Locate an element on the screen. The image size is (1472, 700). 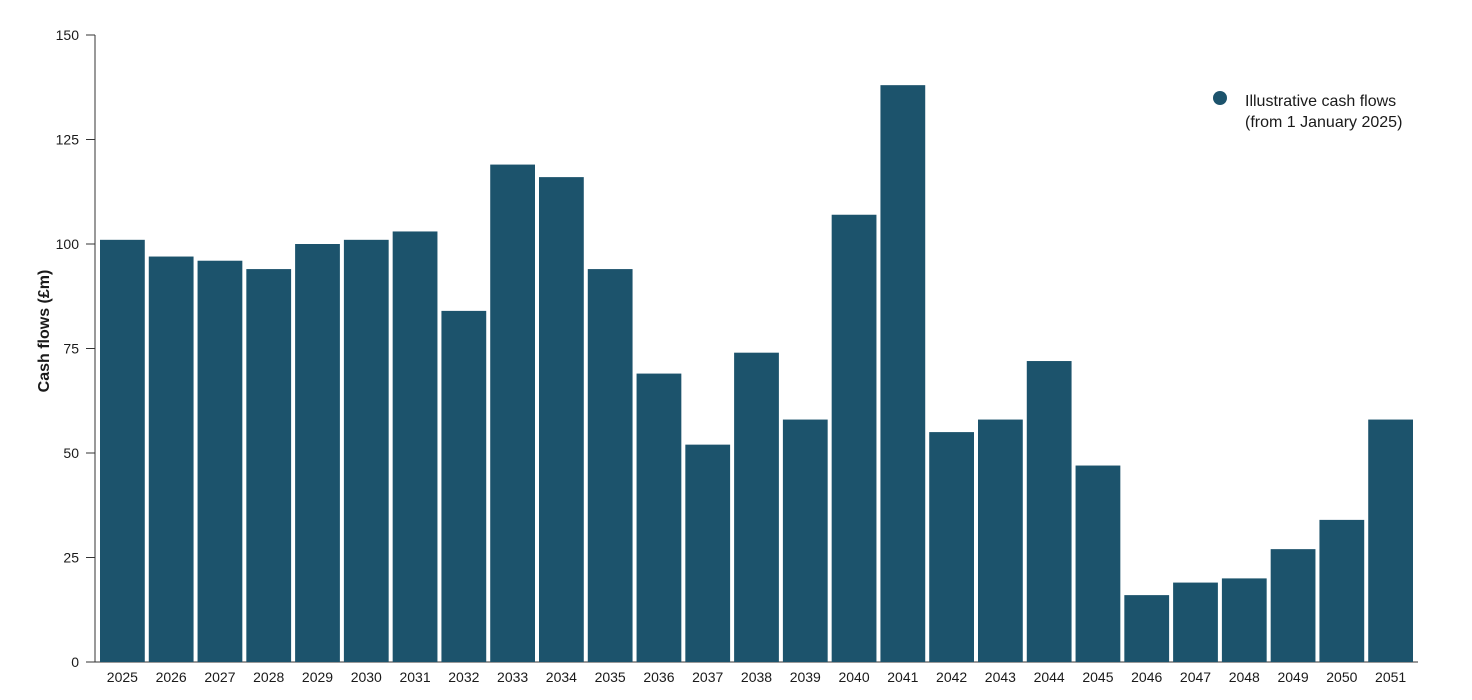
bar-2047 is located at coordinates (1195, 622).